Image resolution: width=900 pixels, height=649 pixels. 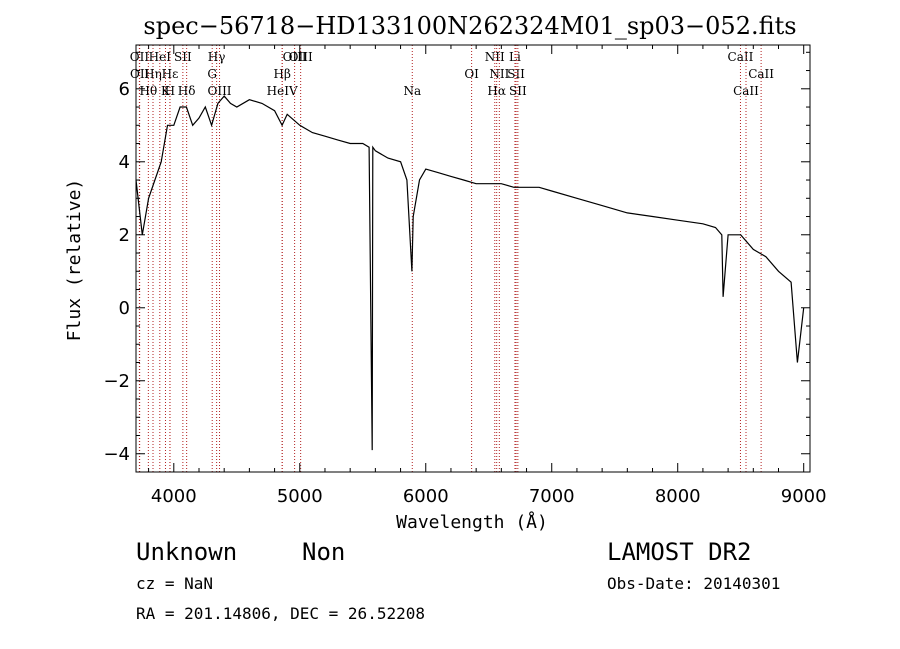 What do you see at coordinates (679, 552) in the screenshot?
I see `survey-name: LAMOST DR2` at bounding box center [679, 552].